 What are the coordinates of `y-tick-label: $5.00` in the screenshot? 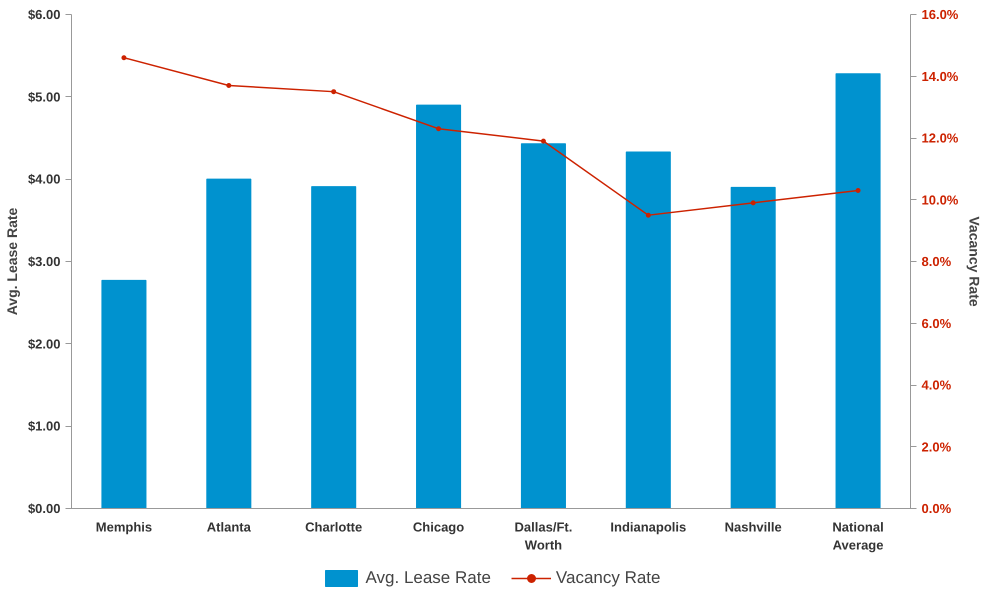 It's located at (44, 96).